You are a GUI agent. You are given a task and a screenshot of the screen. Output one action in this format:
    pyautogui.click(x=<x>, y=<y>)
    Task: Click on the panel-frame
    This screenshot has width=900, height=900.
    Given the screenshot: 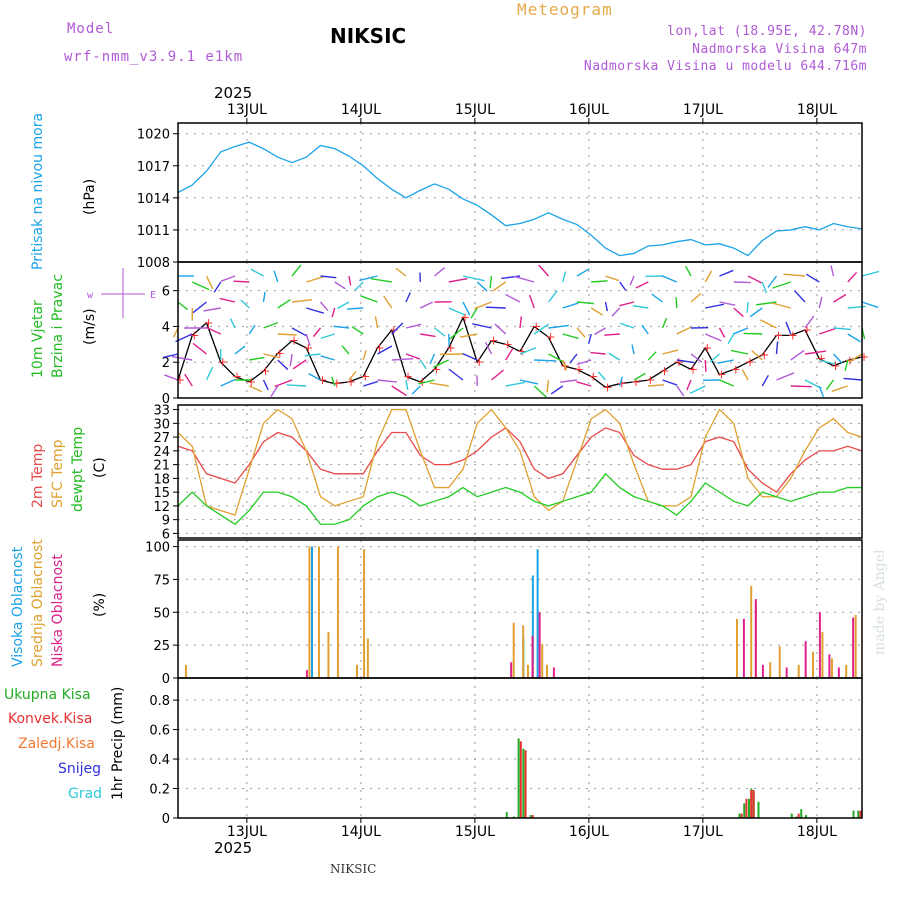 What is the action you would take?
    pyautogui.click(x=520, y=471)
    